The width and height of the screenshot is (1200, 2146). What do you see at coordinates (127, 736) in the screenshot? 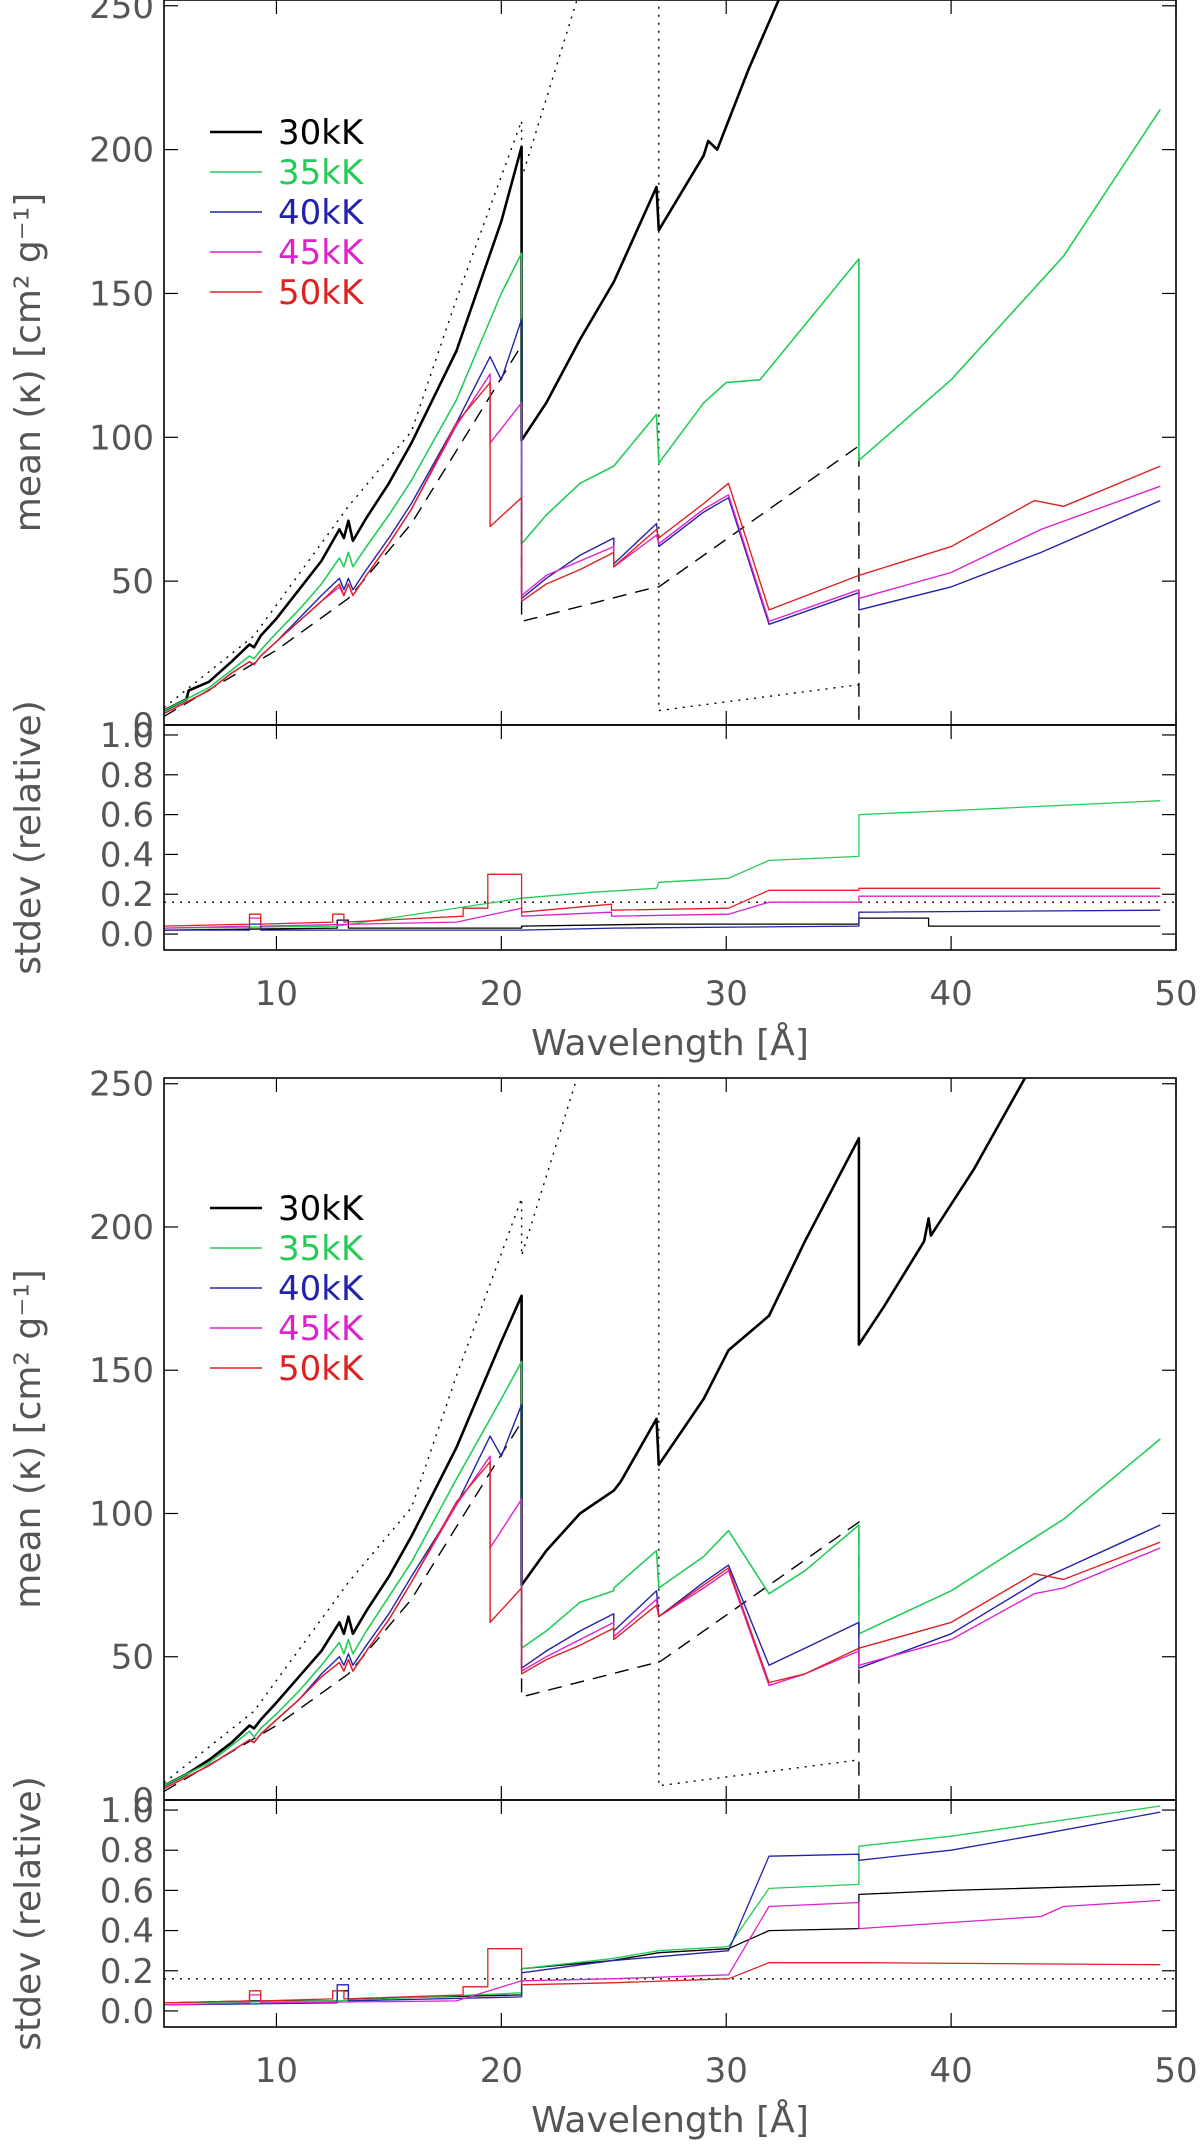
I see `top-stdev-ytick-label: 1.0` at bounding box center [127, 736].